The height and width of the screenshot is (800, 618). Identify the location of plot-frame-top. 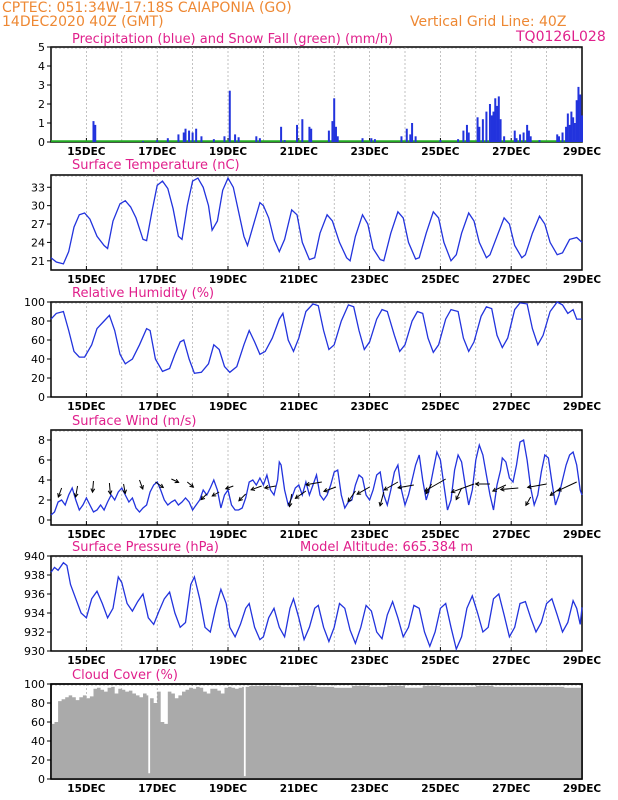
(316, 731).